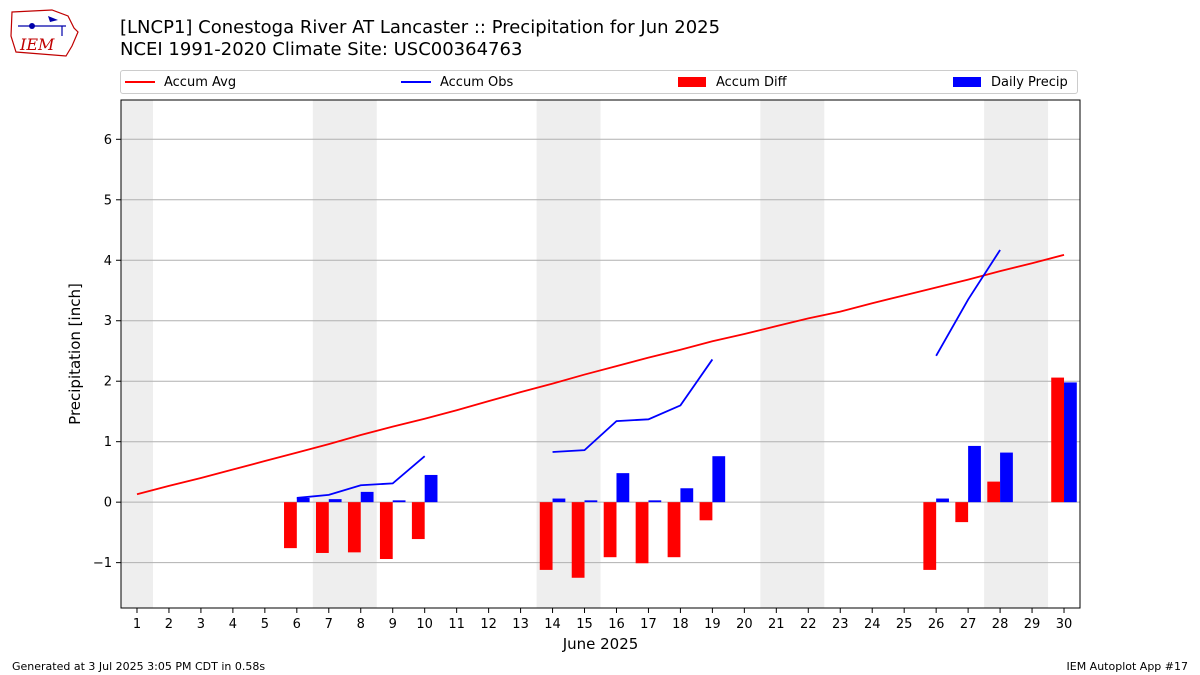  Describe the element at coordinates (600, 644) in the screenshot. I see `x-axis-label: June 2025` at that location.